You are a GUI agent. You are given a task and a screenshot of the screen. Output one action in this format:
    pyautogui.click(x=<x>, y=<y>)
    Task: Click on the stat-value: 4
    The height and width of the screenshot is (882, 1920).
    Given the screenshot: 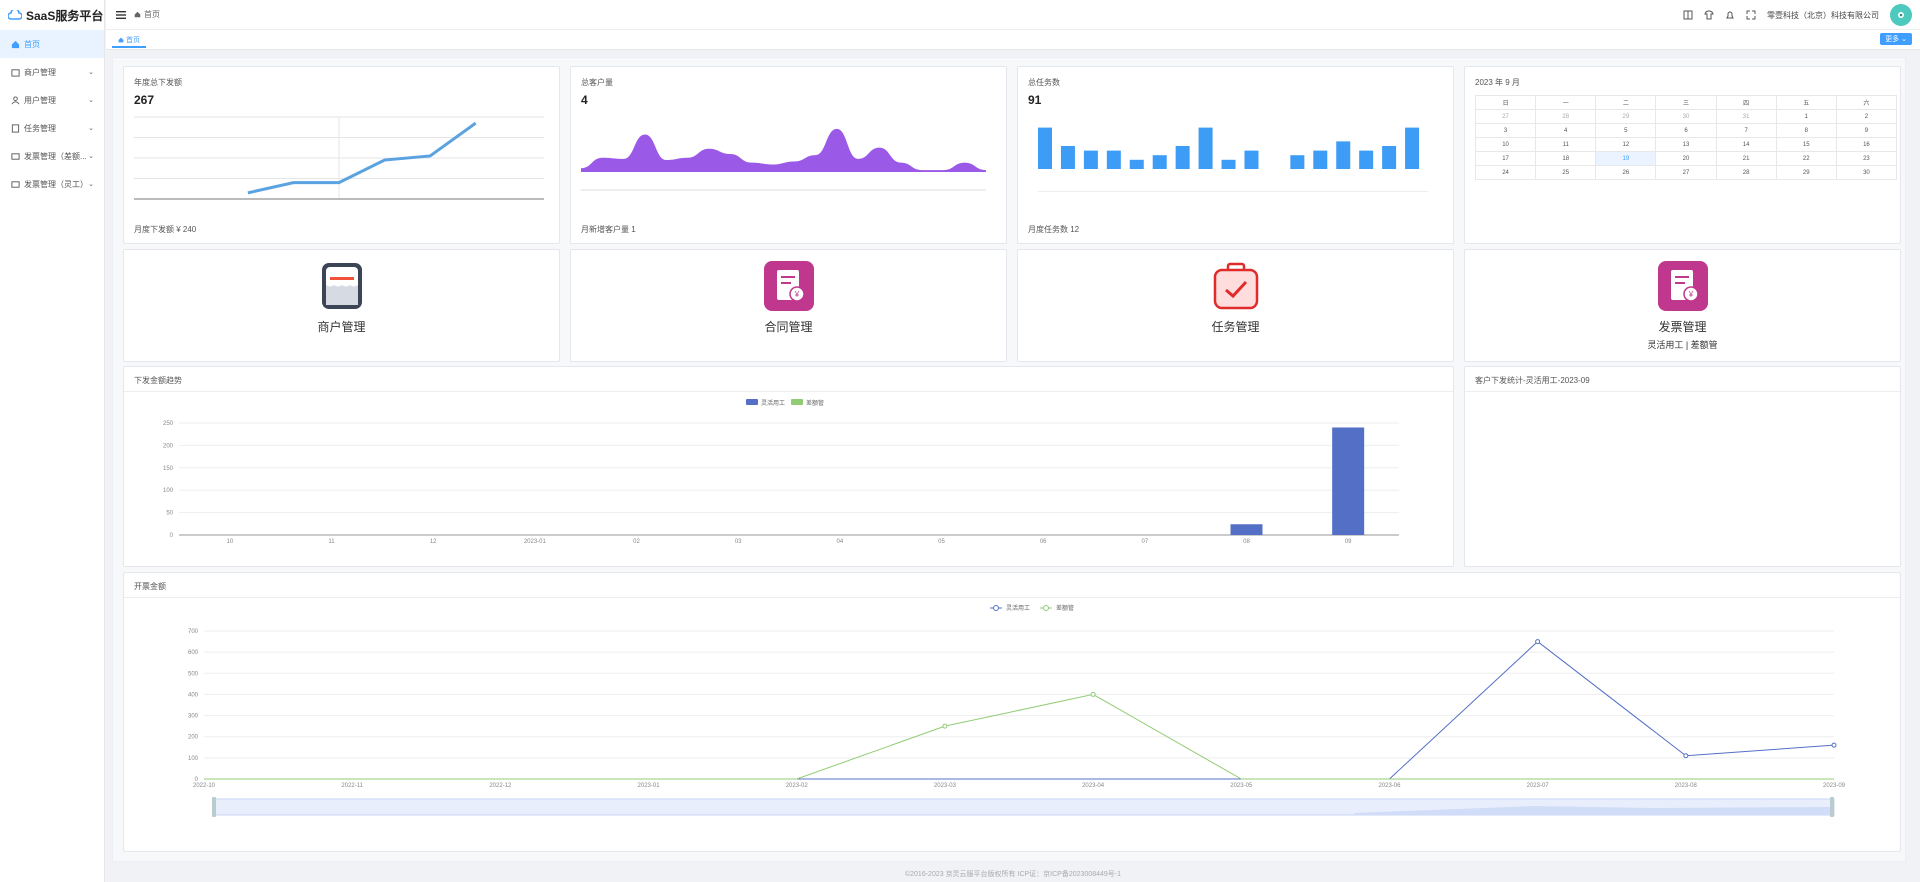 What is the action you would take?
    pyautogui.click(x=584, y=100)
    